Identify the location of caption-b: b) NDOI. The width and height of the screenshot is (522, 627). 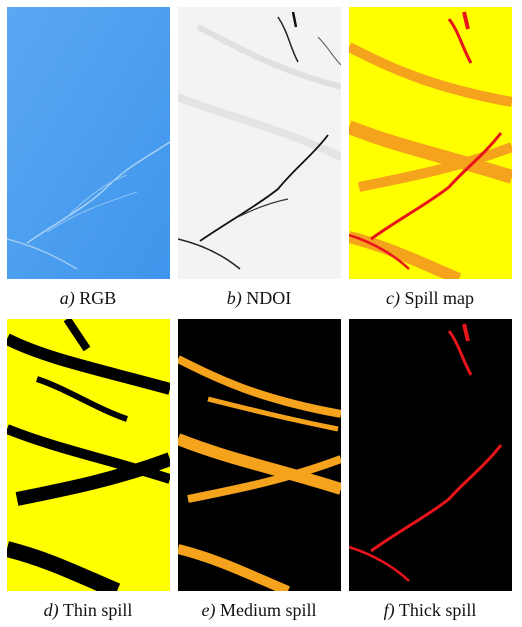
(259, 298).